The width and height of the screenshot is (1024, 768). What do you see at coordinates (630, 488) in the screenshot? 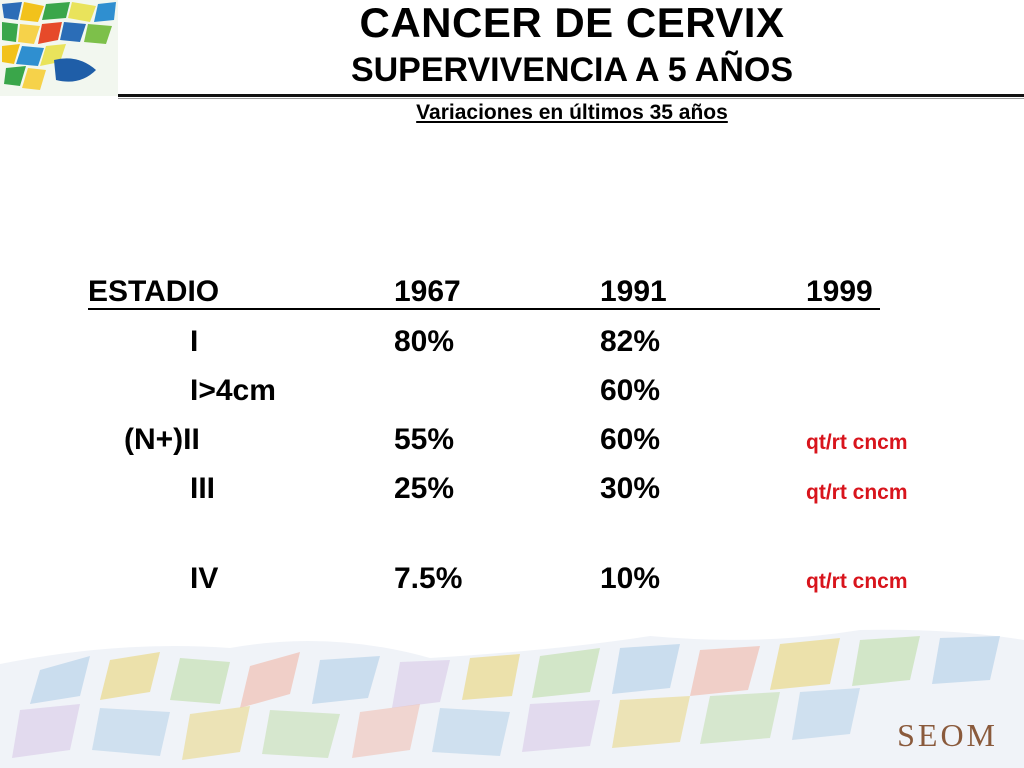
I see `value-1991: 30%` at bounding box center [630, 488].